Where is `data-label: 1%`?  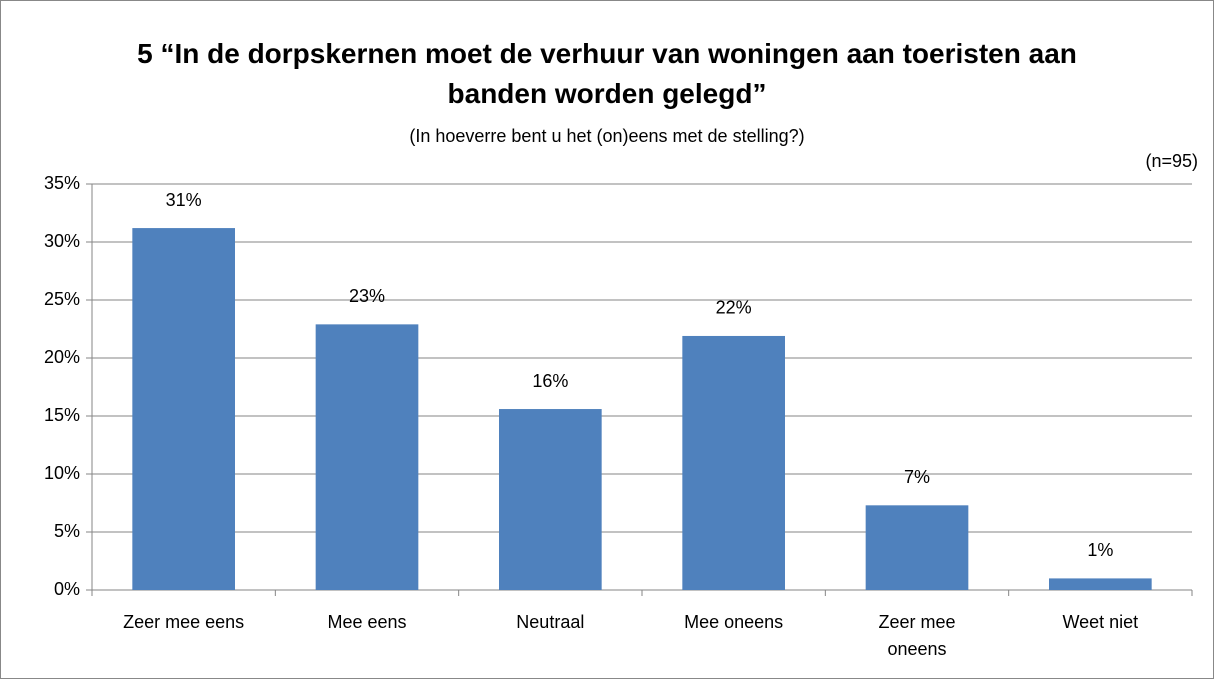
data-label: 1% is located at coordinates (1100, 550).